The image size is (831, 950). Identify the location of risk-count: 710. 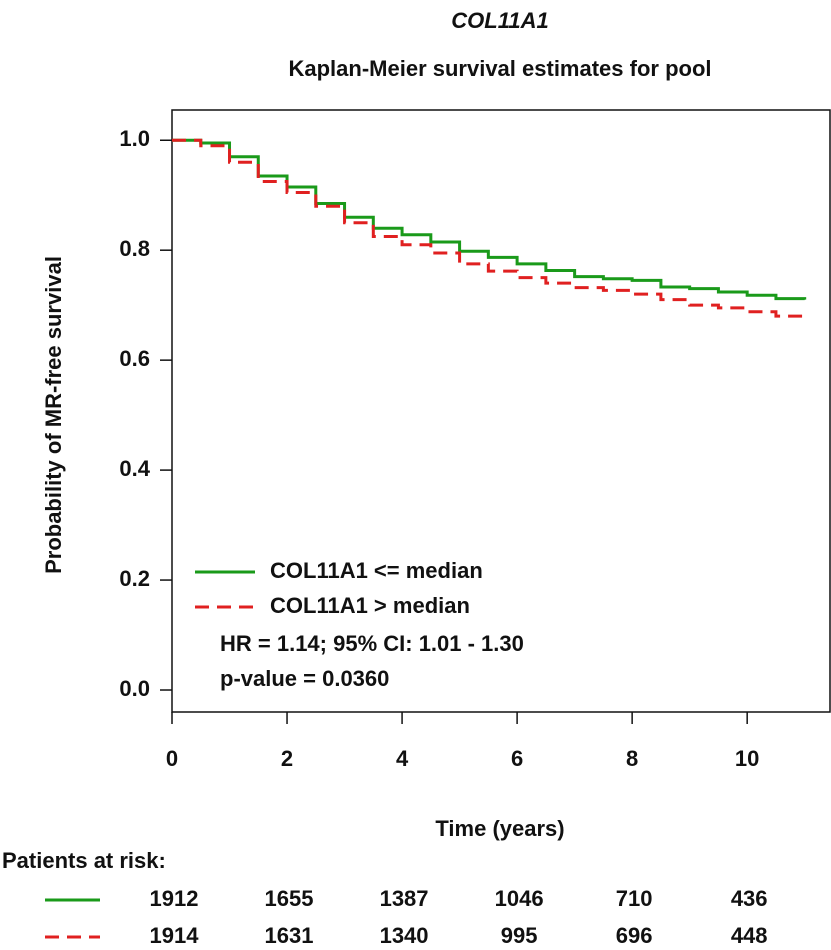
(634, 898).